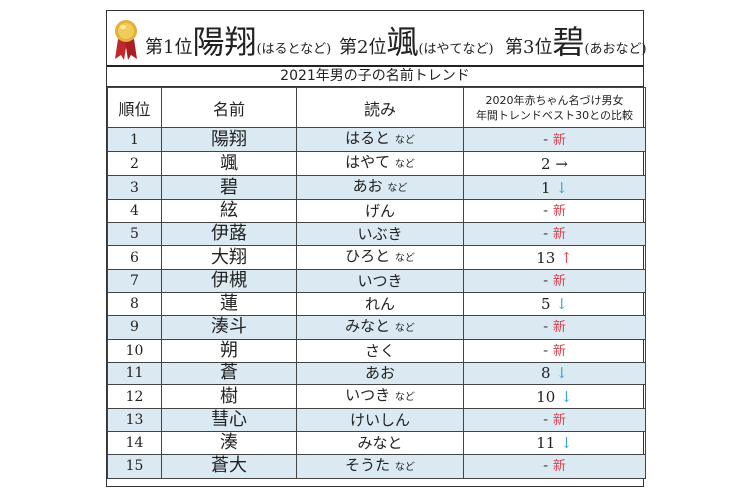  I want to click on rank-cell: 9, so click(134, 327).